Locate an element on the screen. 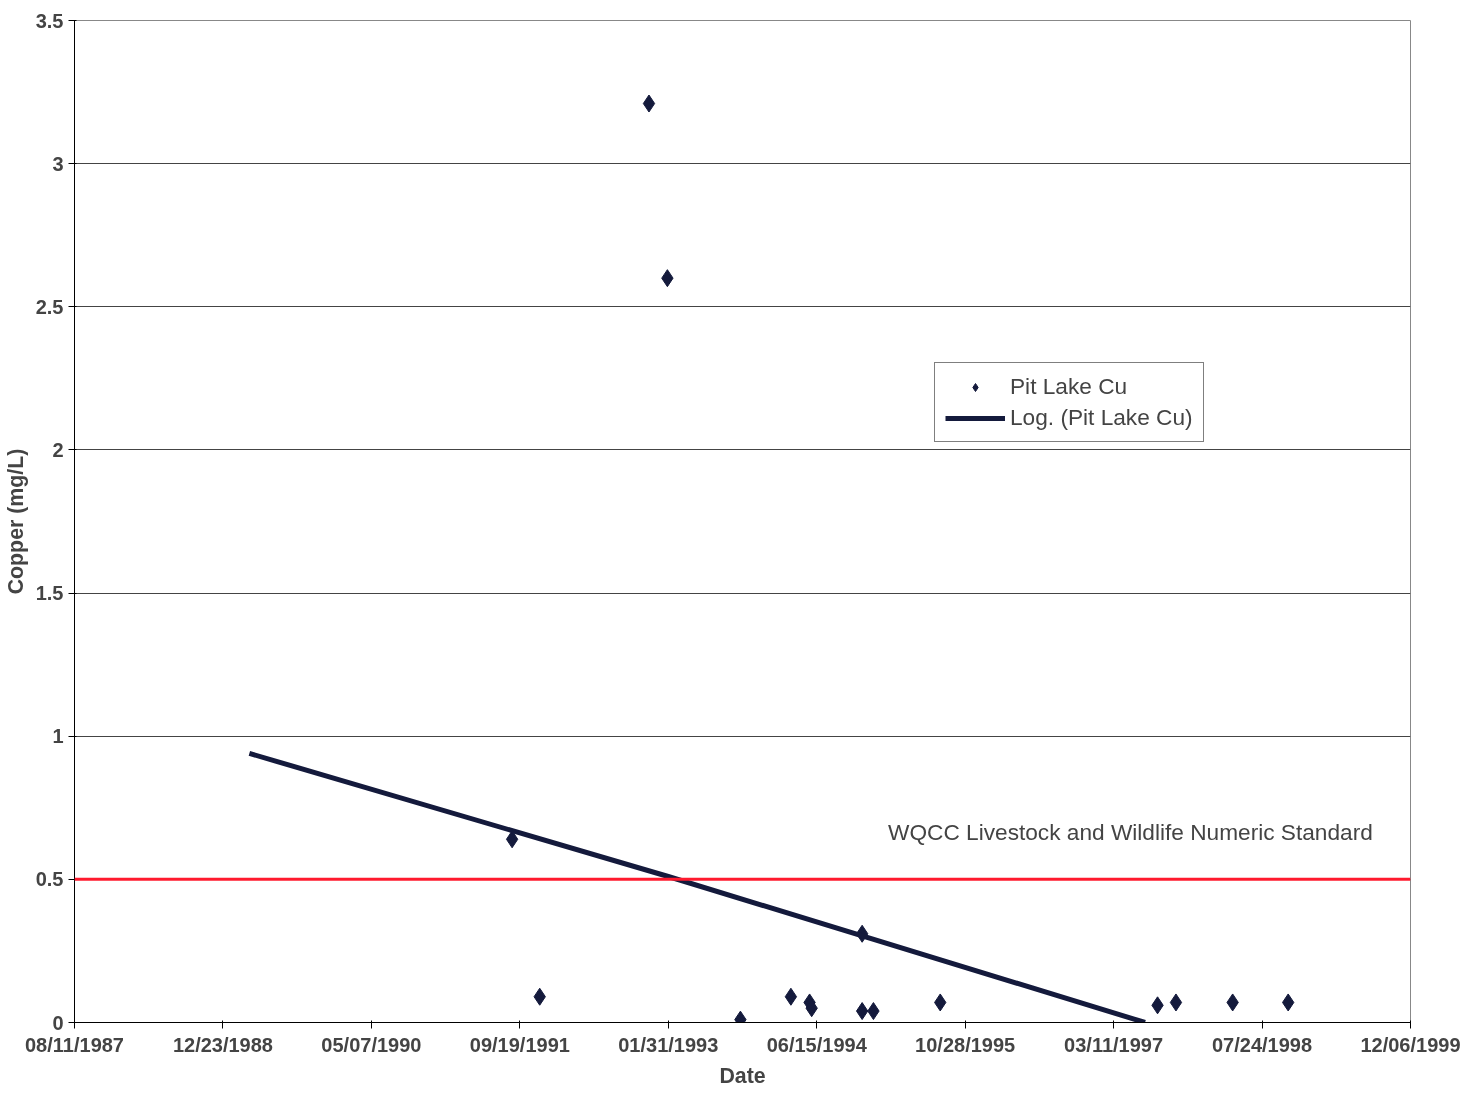 The height and width of the screenshot is (1099, 1482). y-axis-title: Copper (mg/L) is located at coordinates (15, 521).